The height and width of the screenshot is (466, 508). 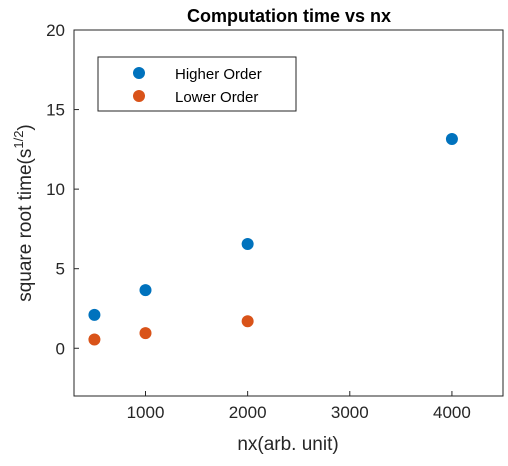 I want to click on x-axis: 1000 2000 3000 4000, so click(x=299, y=406).